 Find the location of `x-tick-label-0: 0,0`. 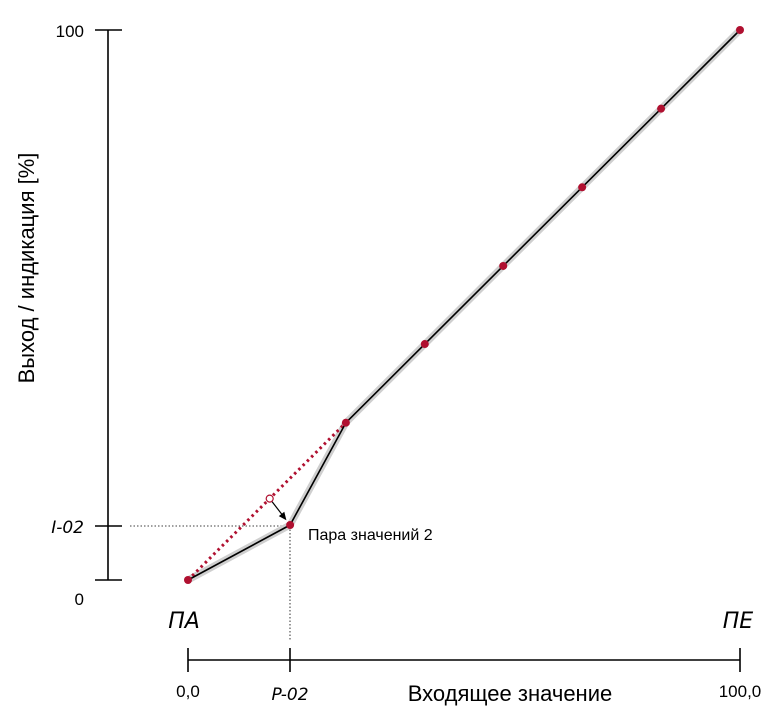

x-tick-label-0: 0,0 is located at coordinates (188, 691).